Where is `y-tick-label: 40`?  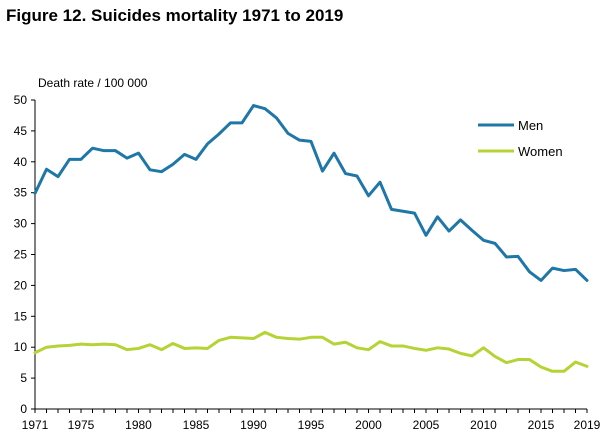 y-tick-label: 40 is located at coordinates (21, 162).